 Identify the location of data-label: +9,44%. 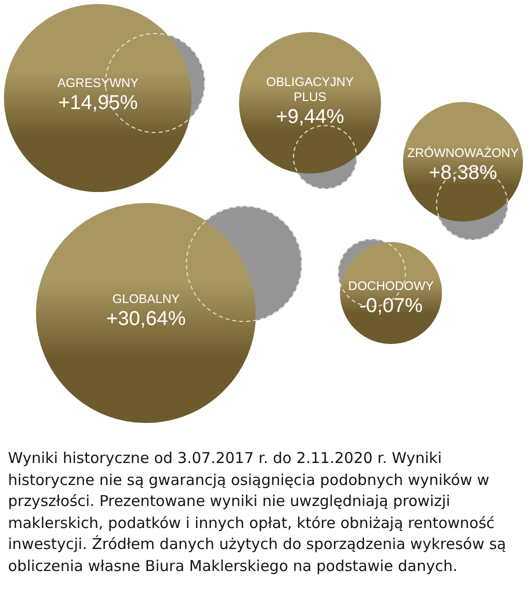
(310, 117).